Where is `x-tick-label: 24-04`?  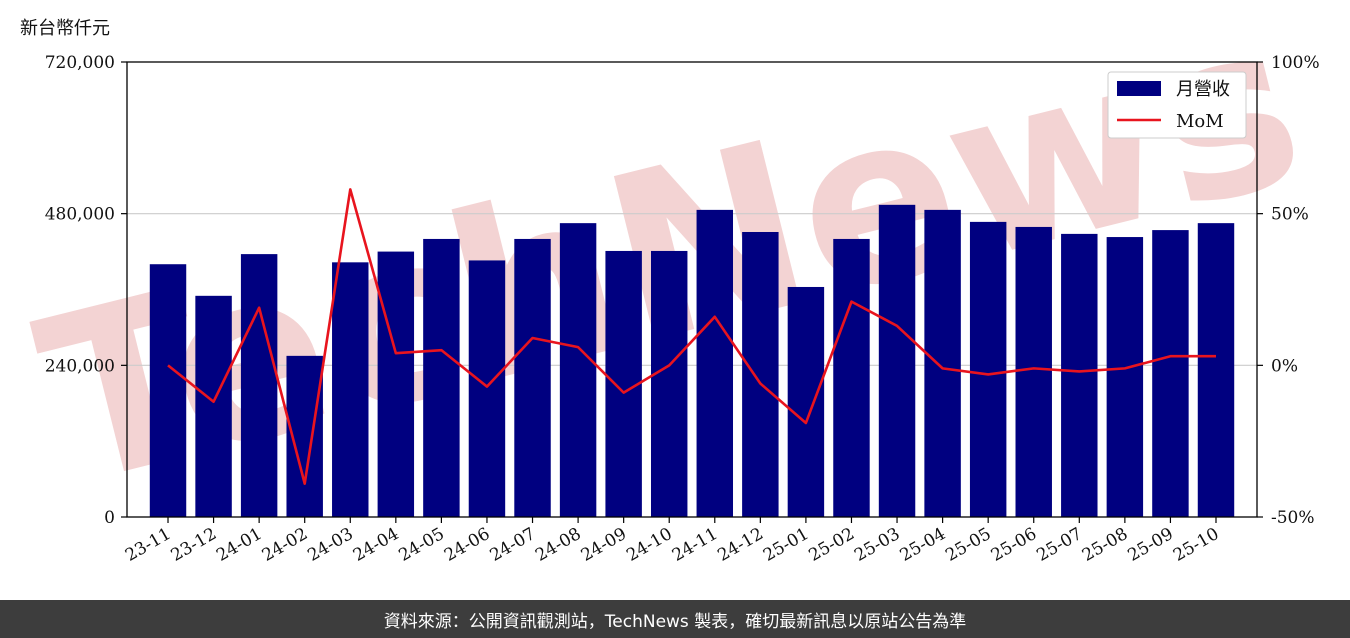 x-tick-label: 24-04 is located at coordinates (376, 545).